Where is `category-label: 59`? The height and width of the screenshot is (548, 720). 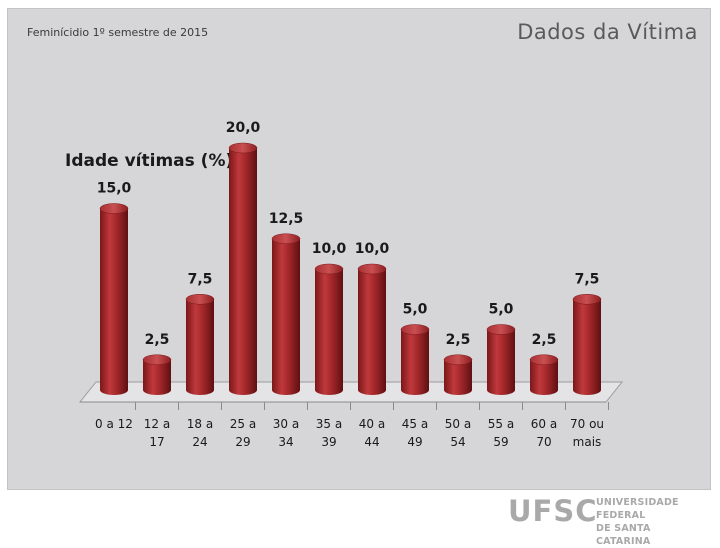
category-label: 59 is located at coordinates (500, 442).